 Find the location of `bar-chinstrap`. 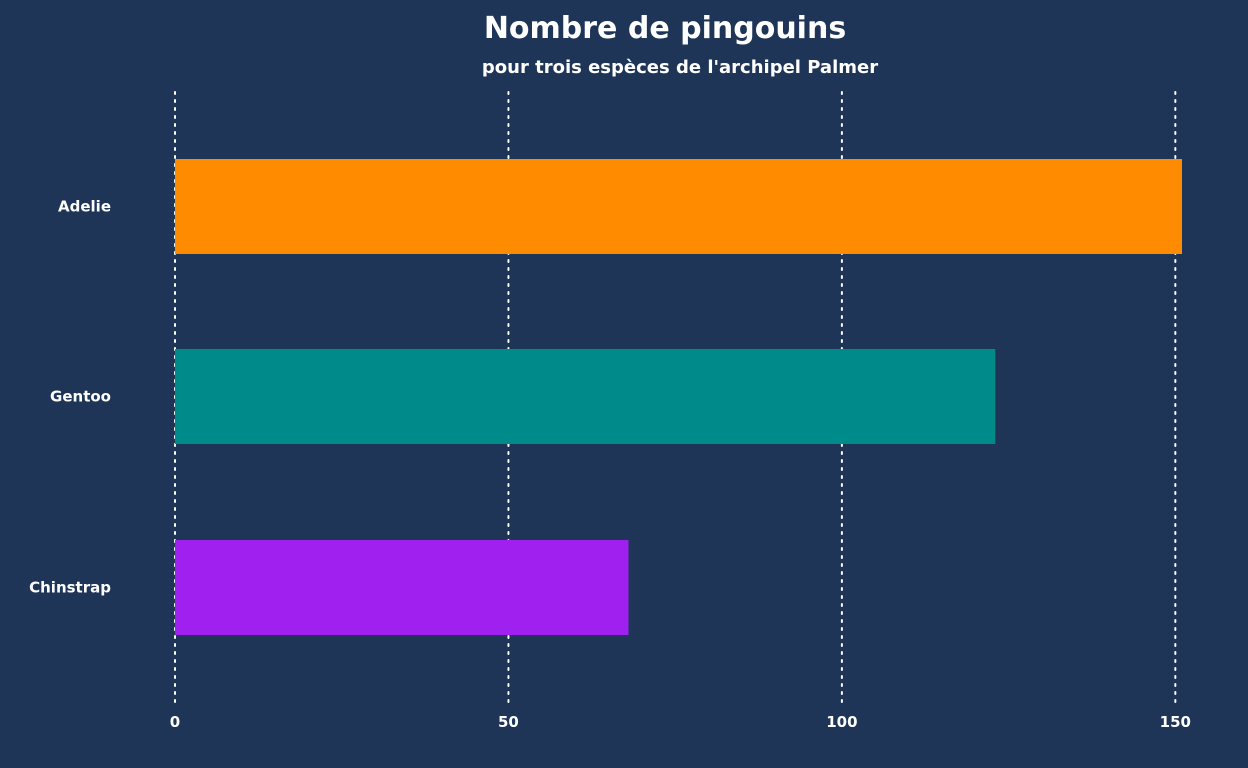

bar-chinstrap is located at coordinates (402, 587).